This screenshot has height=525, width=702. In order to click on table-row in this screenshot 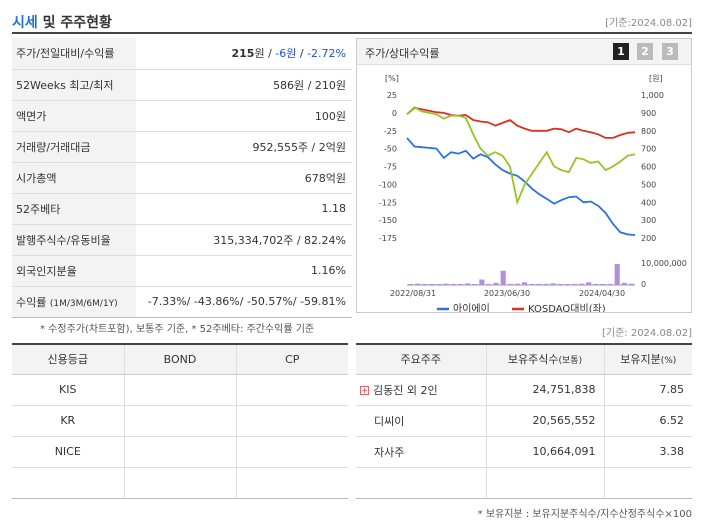, I will do `click(524, 483)`.